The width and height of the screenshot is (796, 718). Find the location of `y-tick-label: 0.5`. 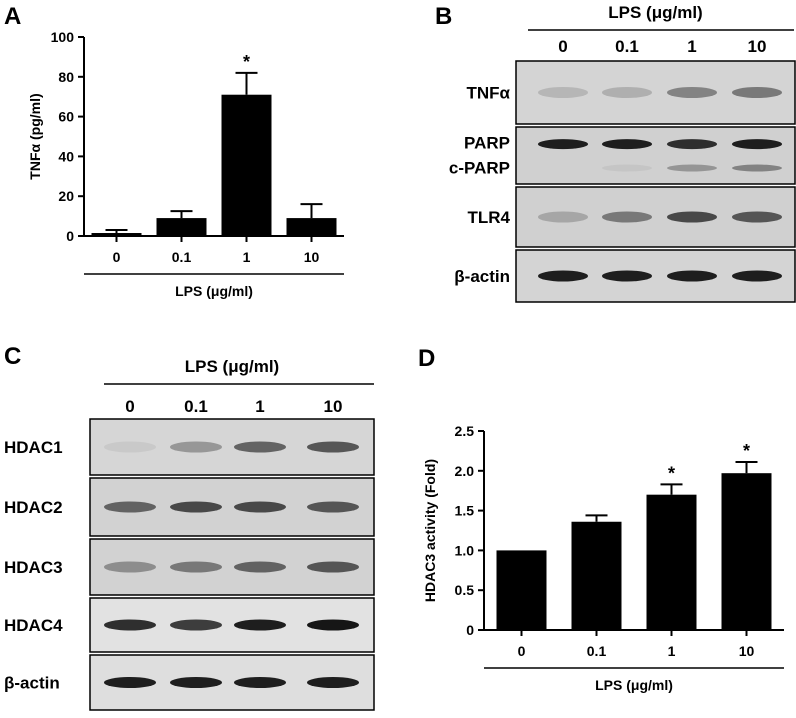

y-tick-label: 0.5 is located at coordinates (465, 590).